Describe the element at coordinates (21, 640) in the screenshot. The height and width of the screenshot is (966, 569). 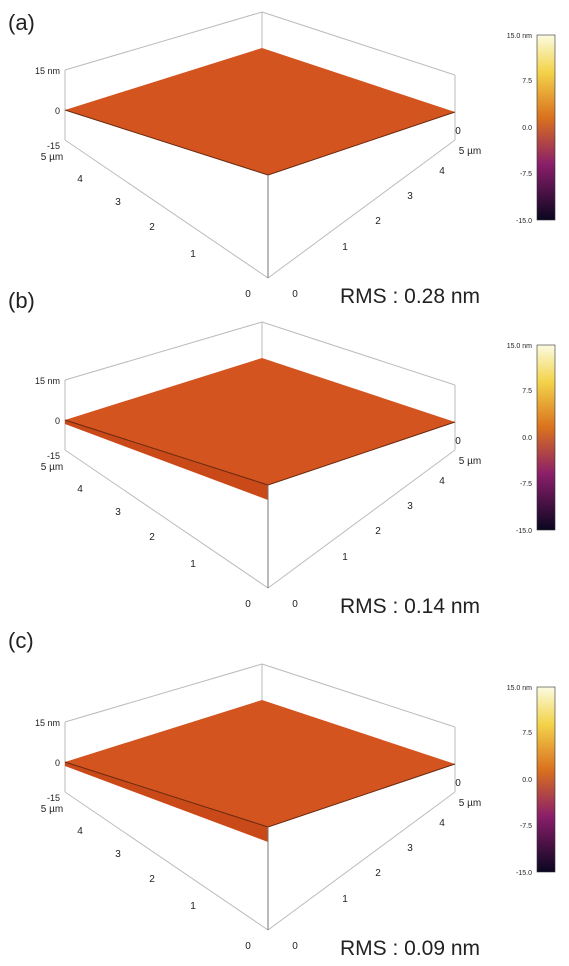
I see `panel-label: (c)` at that location.